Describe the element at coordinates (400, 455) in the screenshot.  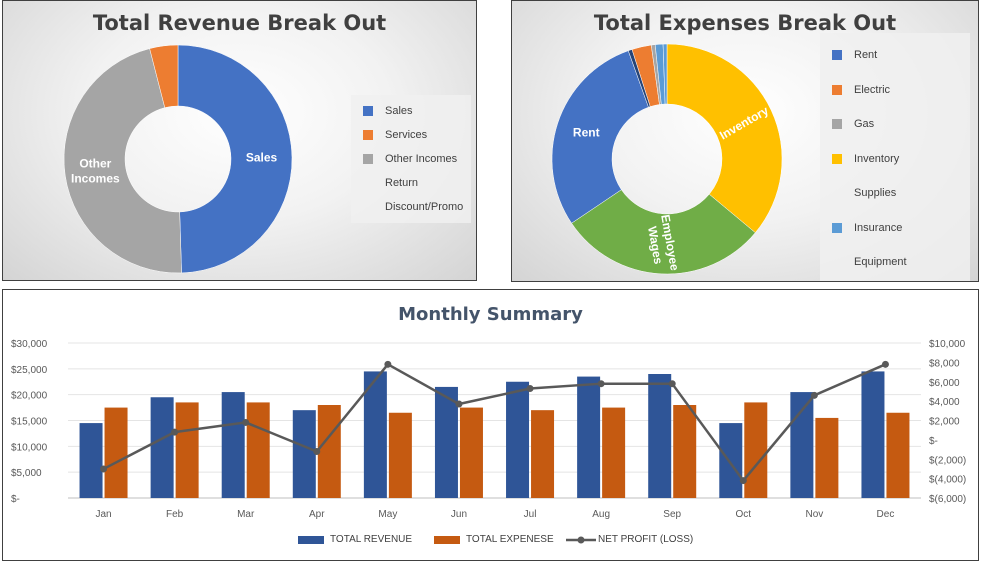
I see `bar-expense-may` at that location.